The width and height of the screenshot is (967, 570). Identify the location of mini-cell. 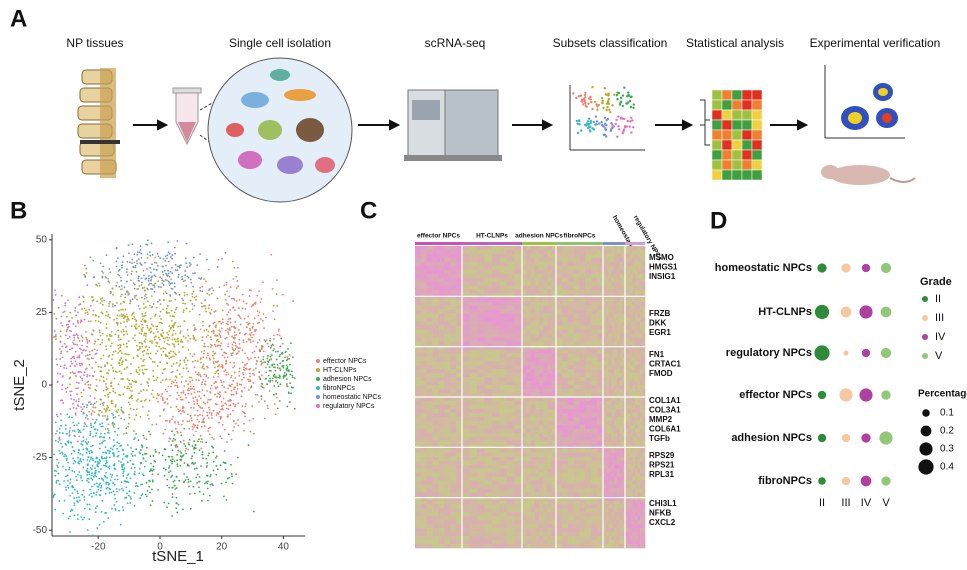
(747, 105).